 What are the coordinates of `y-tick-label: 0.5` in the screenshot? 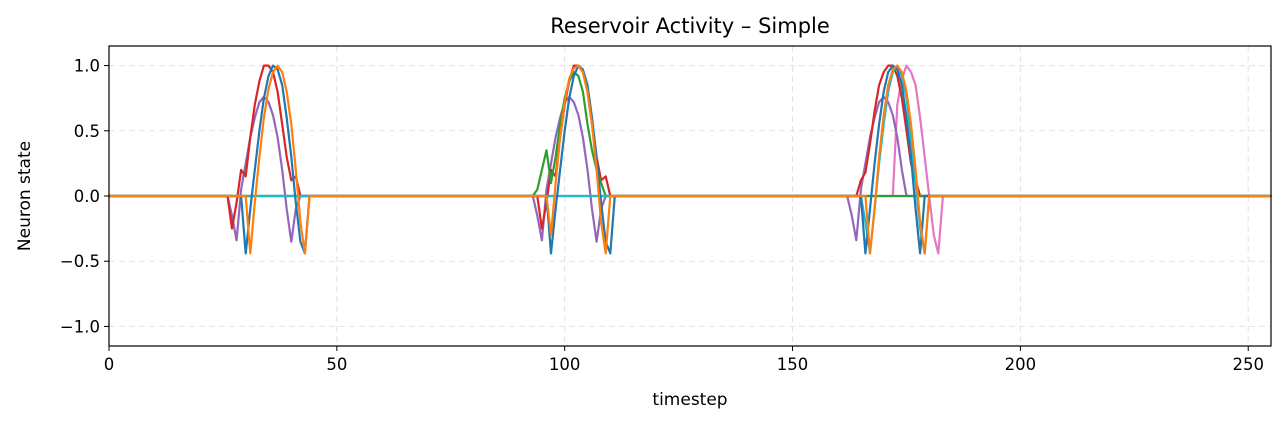 It's located at (87, 131).